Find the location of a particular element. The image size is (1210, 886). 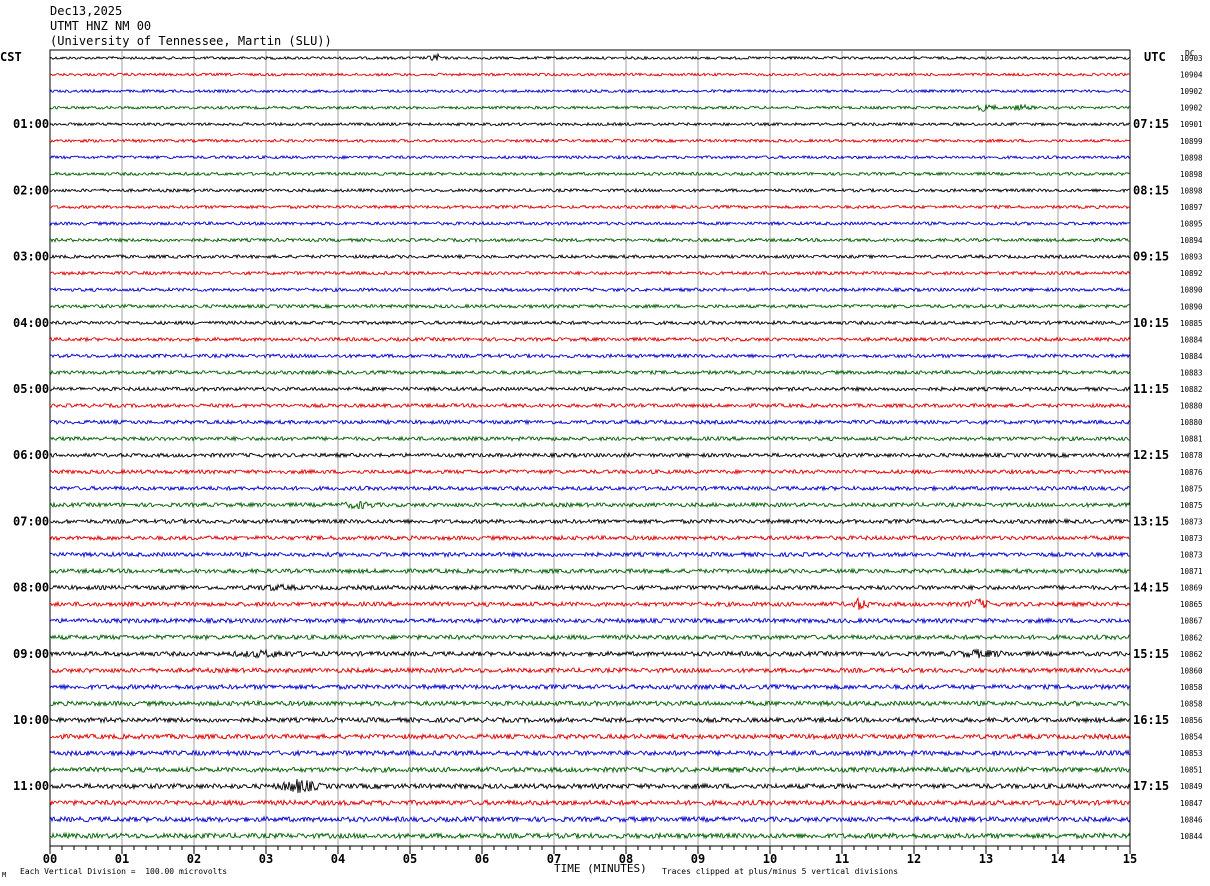

cst-hour-label: 03:00 is located at coordinates (31, 257).